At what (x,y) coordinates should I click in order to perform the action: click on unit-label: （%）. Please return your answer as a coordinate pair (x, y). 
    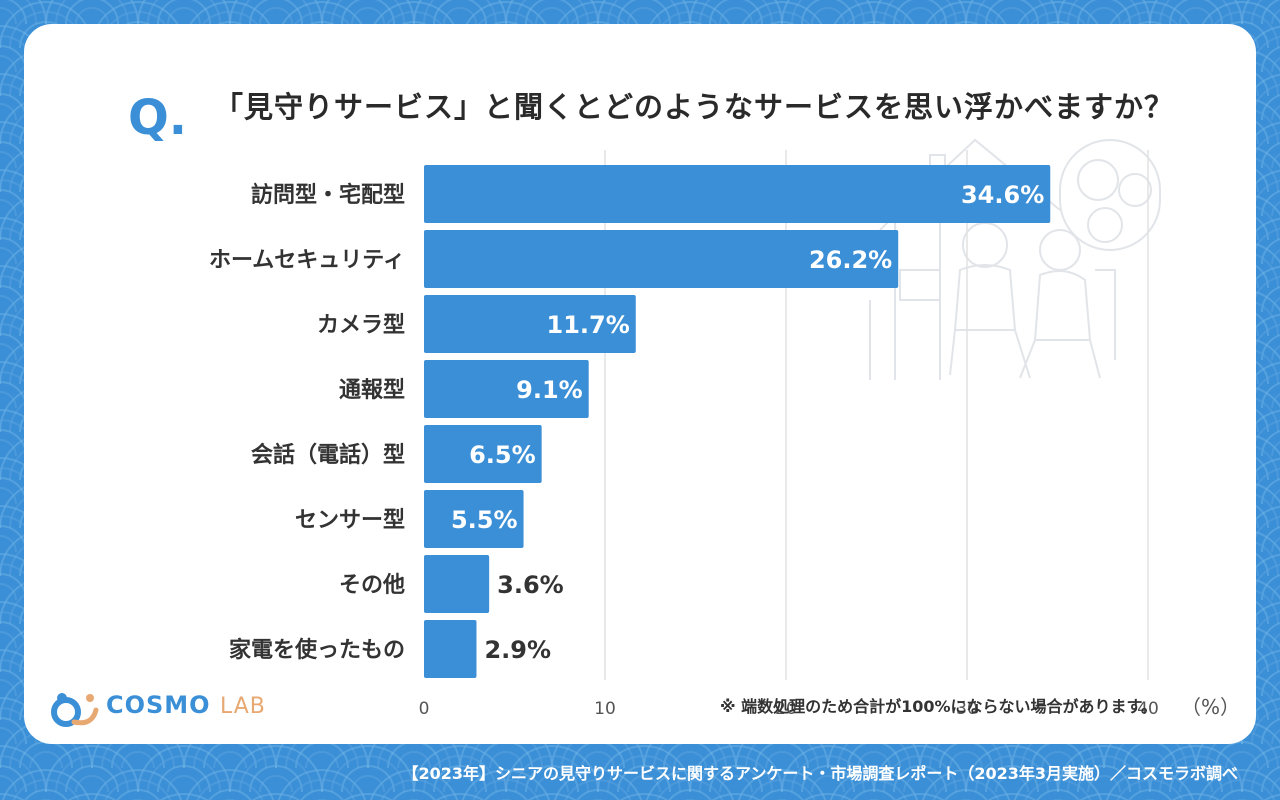
    Looking at the image, I should click on (1210, 707).